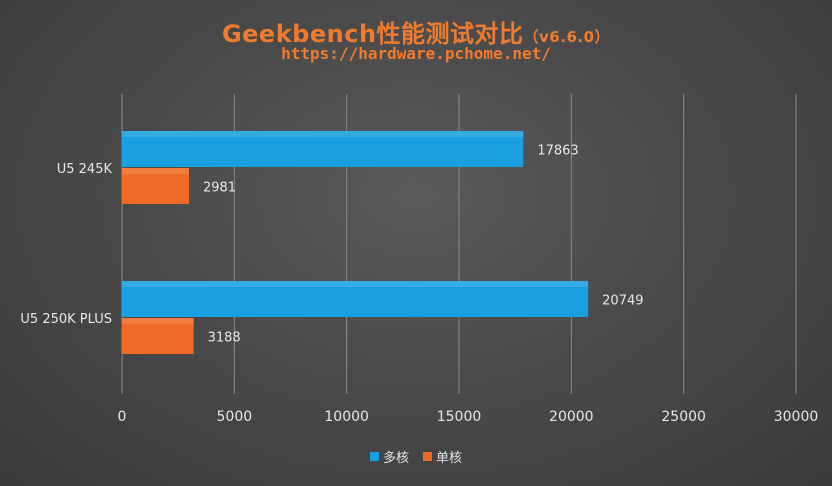 This screenshot has height=486, width=832. Describe the element at coordinates (459, 417) in the screenshot. I see `x-tick-label: 15000` at that location.